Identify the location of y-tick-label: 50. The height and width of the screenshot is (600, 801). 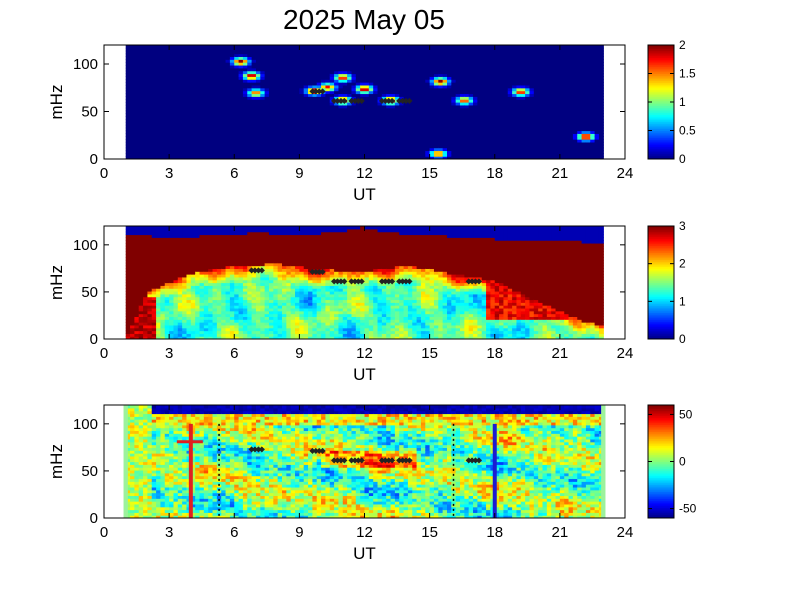
(89, 112).